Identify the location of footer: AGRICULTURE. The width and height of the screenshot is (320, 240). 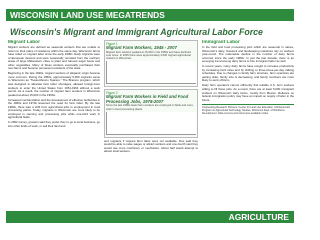
(150, 217).